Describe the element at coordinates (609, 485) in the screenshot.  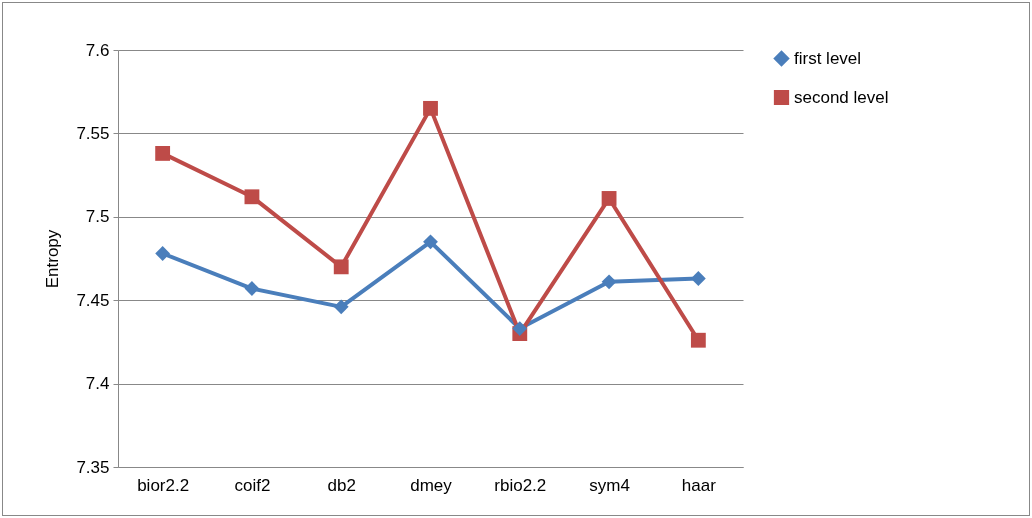
I see `x-tick-label: sym4` at that location.